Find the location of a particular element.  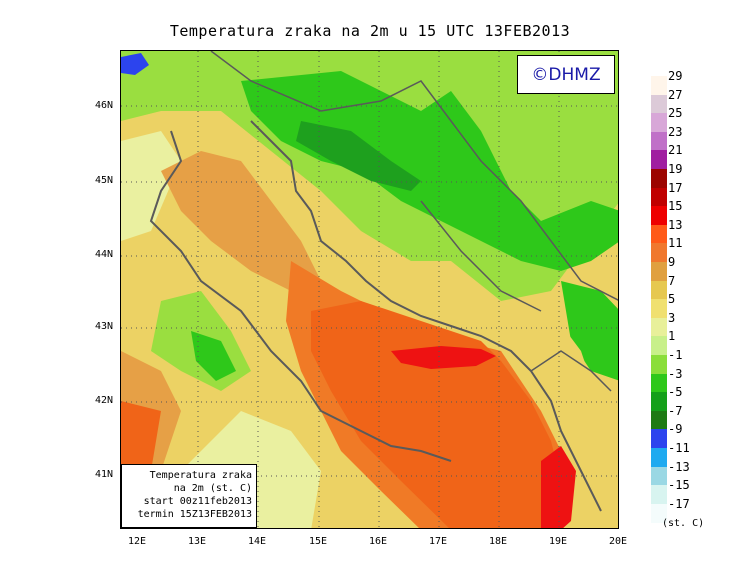

legend-label: -9 is located at coordinates (675, 429).